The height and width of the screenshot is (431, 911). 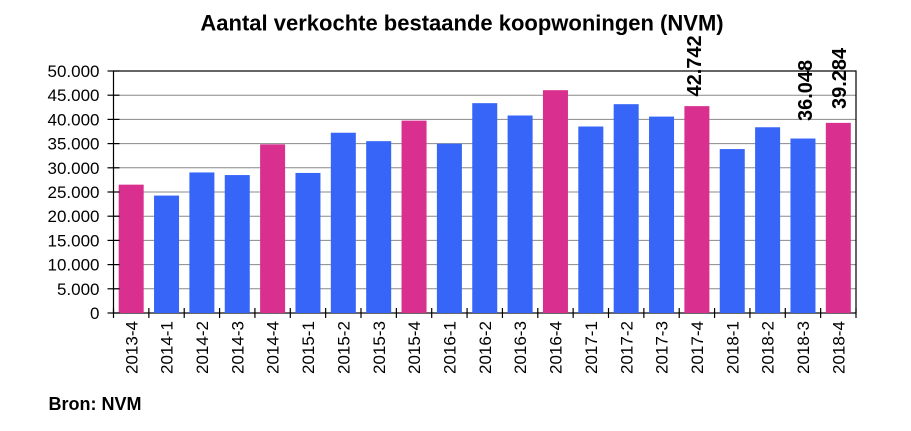 What do you see at coordinates (626, 347) in the screenshot?
I see `svg-text: 2017-2` at bounding box center [626, 347].